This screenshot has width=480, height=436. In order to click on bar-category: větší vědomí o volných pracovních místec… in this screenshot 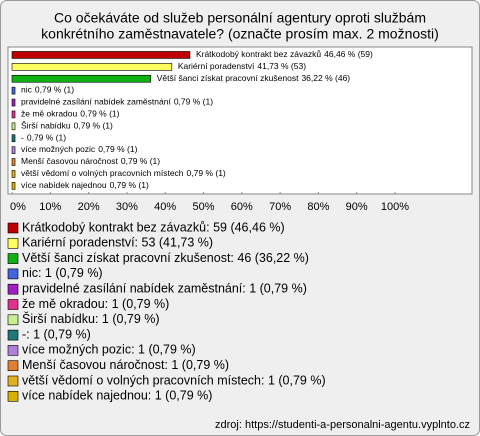, I will do `click(102, 173)`.